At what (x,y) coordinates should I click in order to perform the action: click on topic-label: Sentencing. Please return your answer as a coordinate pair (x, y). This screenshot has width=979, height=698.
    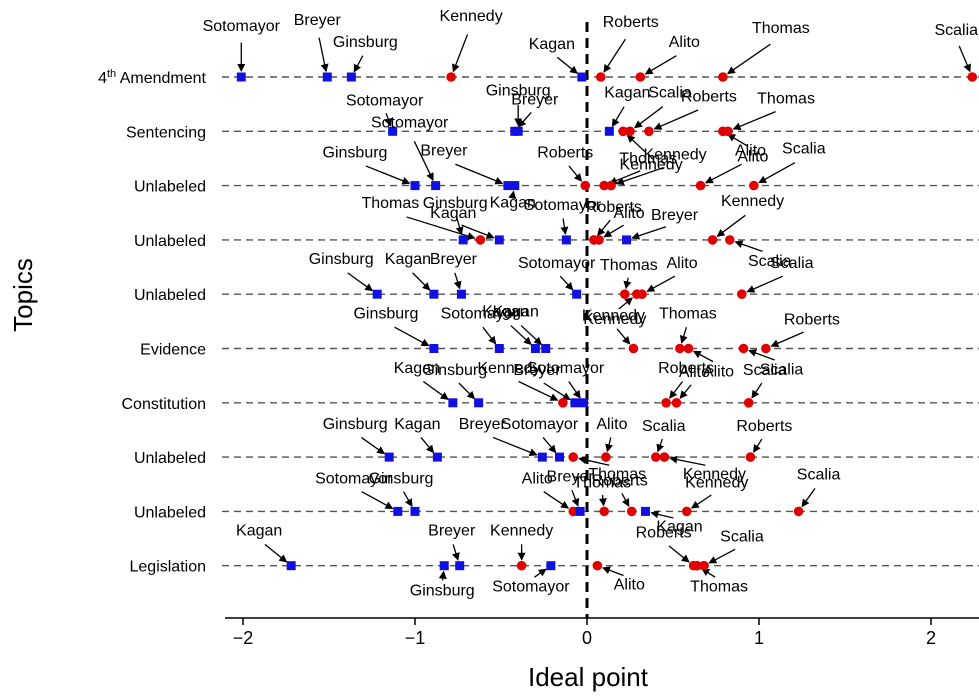
    Looking at the image, I should click on (166, 132).